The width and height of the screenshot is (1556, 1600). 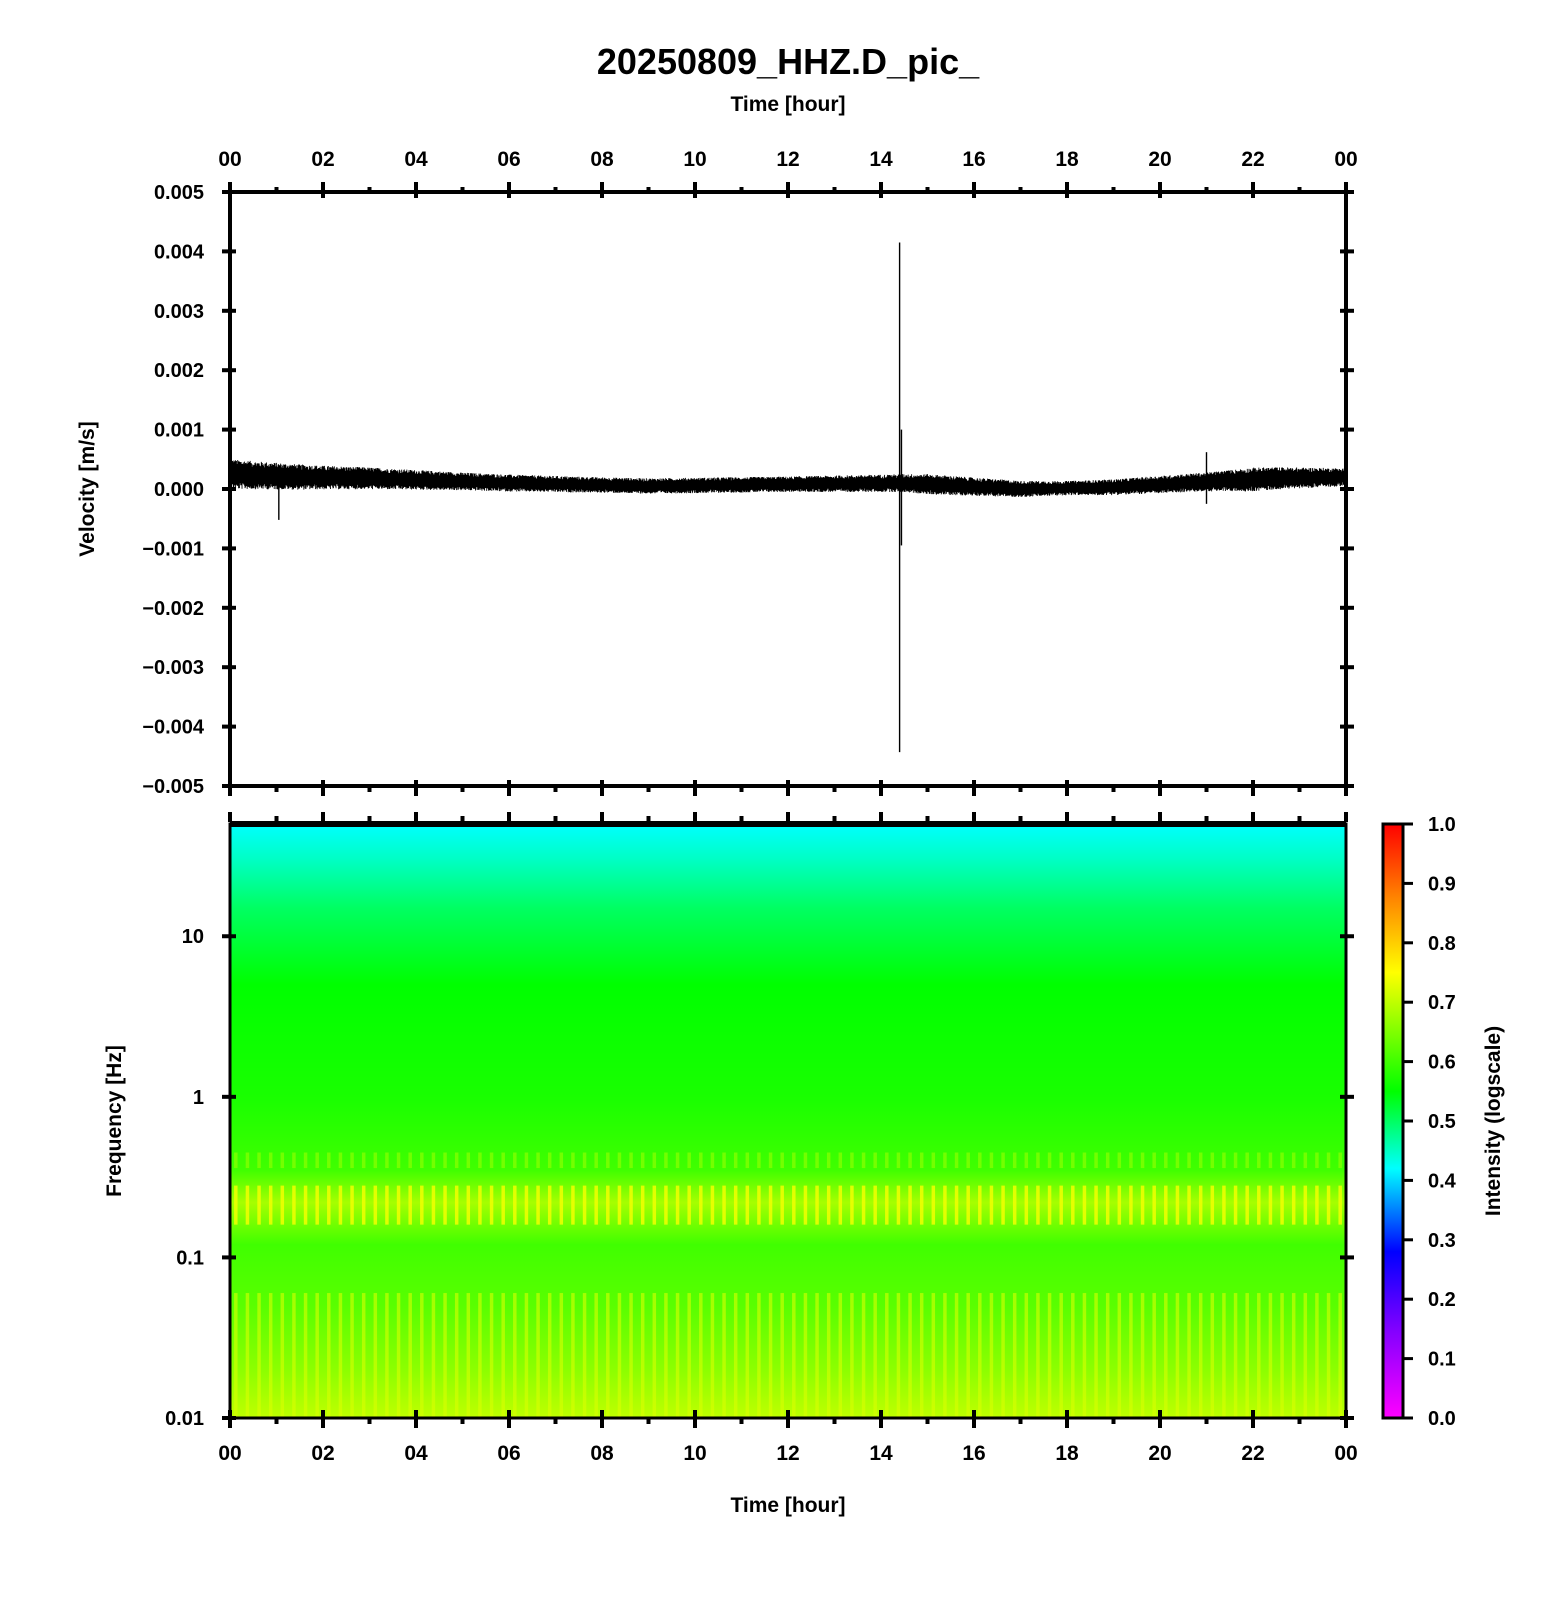 What do you see at coordinates (179, 490) in the screenshot?
I see `y-tick-label: 0.000` at bounding box center [179, 490].